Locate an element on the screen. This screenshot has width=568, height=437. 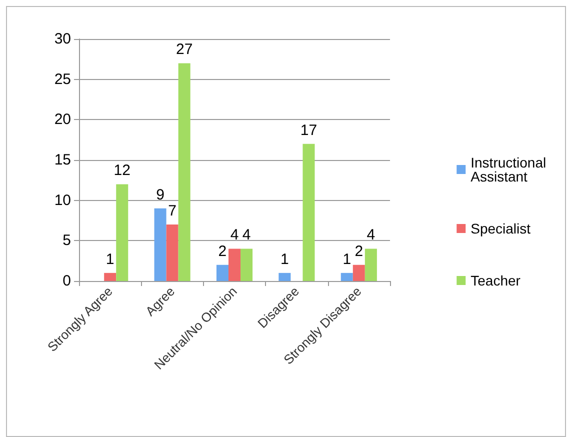
data-label: 17 is located at coordinates (309, 130).